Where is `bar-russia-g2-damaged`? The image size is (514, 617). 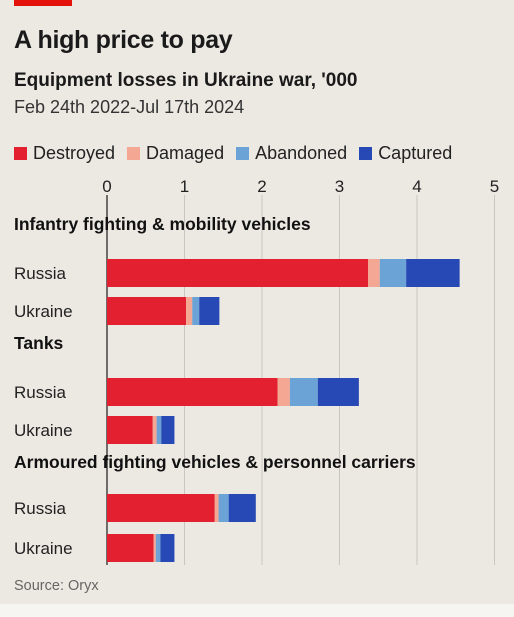
bar-russia-g2-damaged is located at coordinates (216, 508).